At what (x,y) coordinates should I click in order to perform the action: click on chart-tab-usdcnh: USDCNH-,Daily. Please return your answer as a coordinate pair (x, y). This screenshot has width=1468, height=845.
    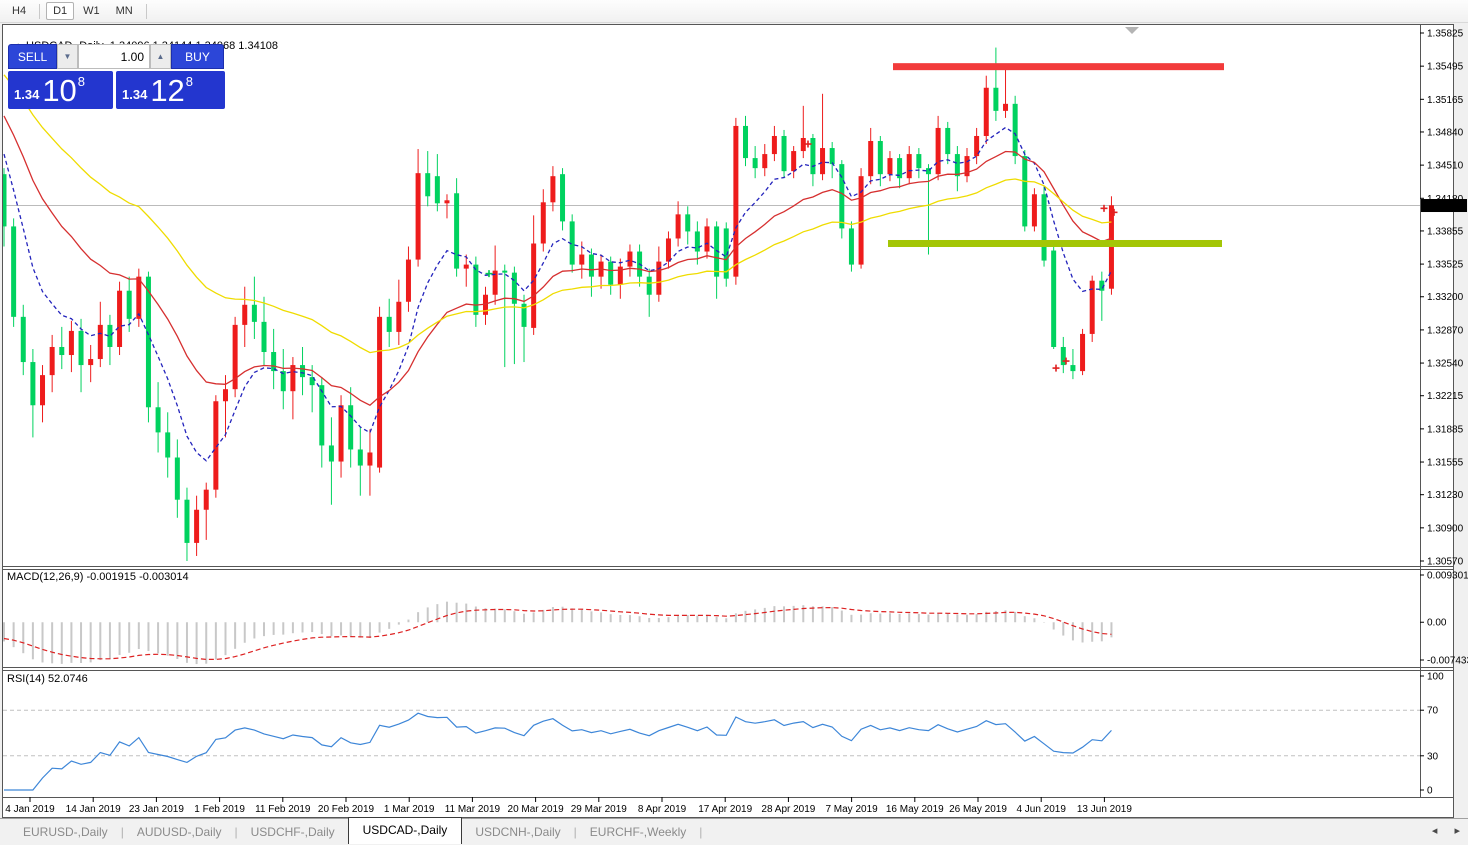
    Looking at the image, I should click on (518, 832).